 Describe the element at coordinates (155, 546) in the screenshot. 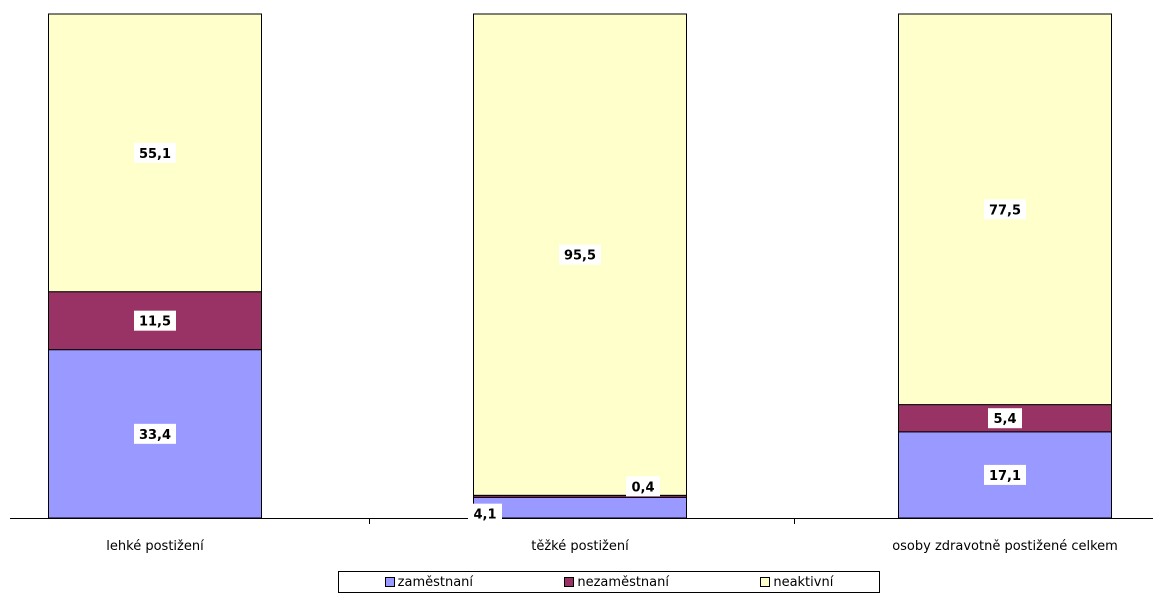

I see `category-label: lehké postižení` at that location.